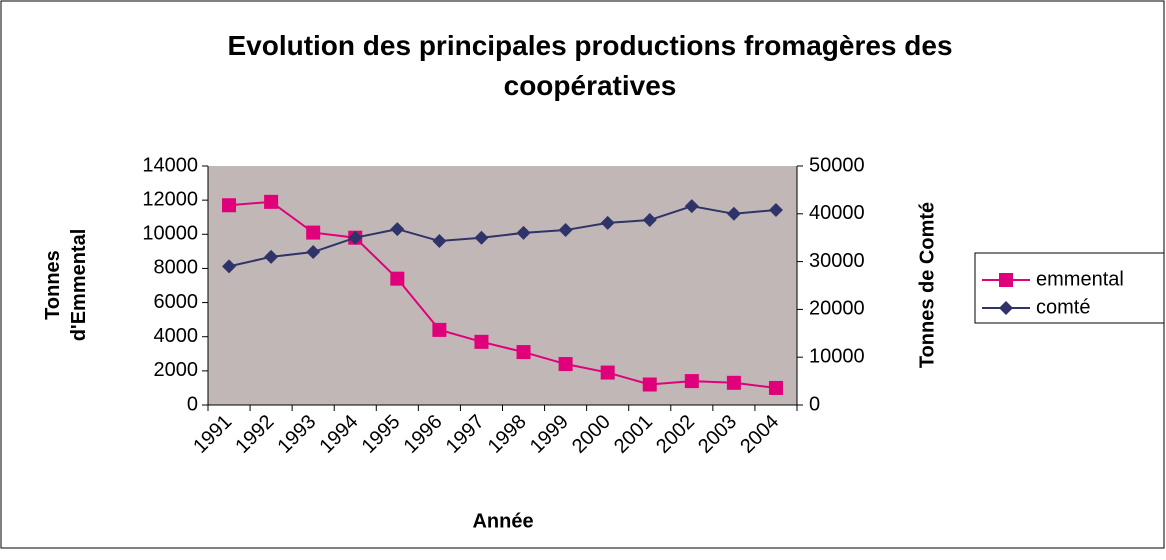 The image size is (1166, 560). Describe the element at coordinates (176, 268) in the screenshot. I see `y-tick-label: 8000` at that location.